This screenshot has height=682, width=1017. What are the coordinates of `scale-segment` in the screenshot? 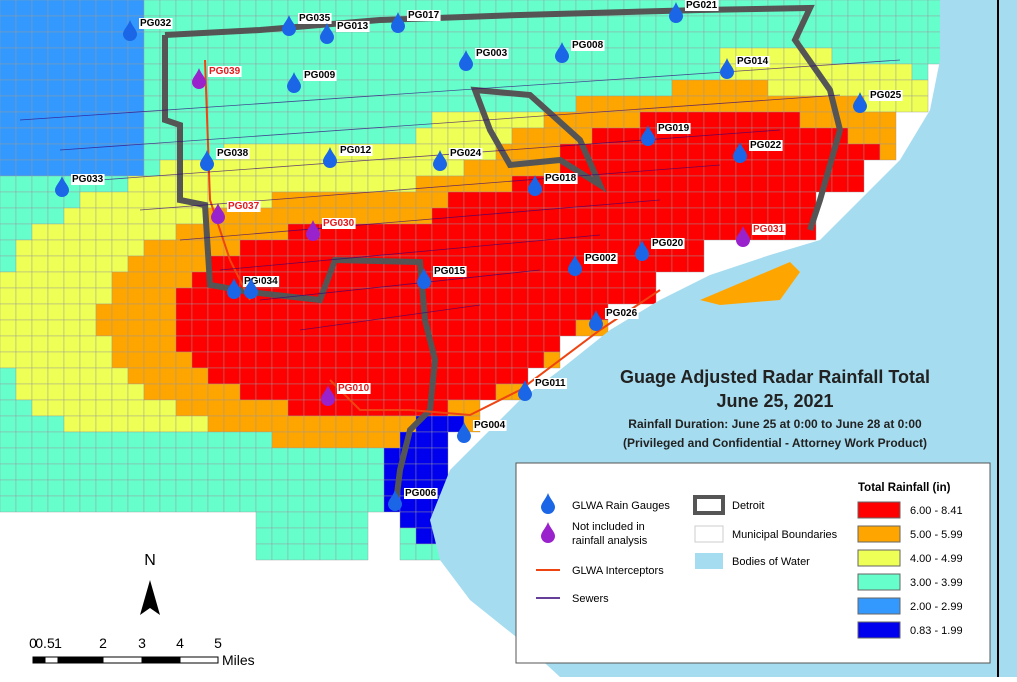 It's located at (161, 660).